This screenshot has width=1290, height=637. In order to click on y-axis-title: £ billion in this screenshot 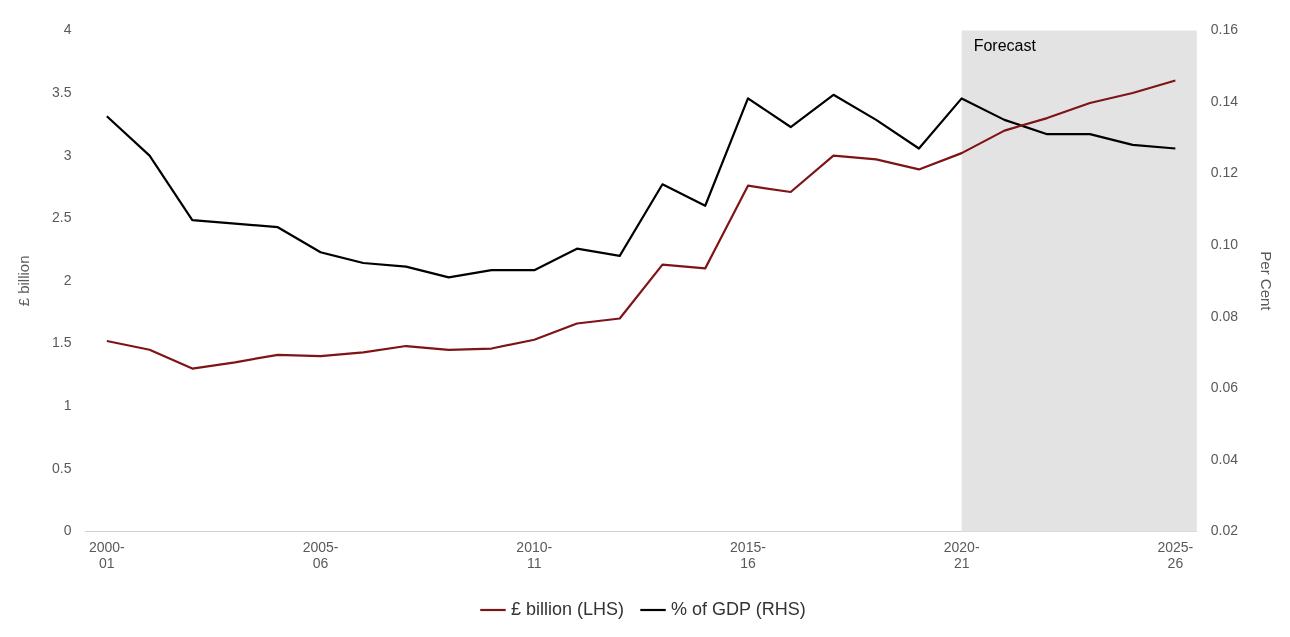, I will do `click(24, 281)`.